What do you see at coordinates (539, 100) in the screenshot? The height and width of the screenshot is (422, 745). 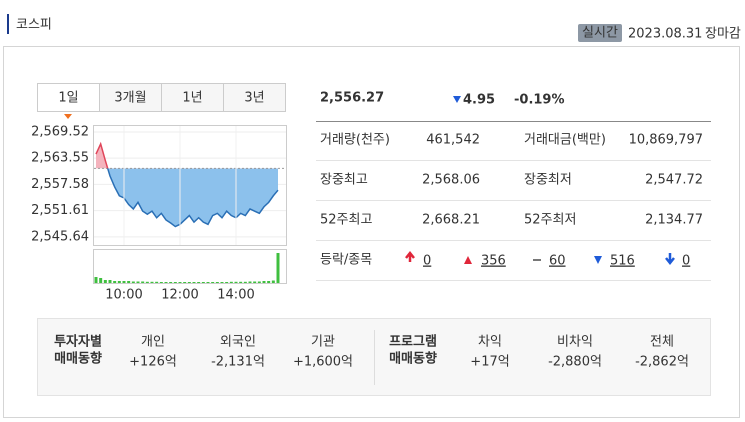 I see `change-pct: -0.19%` at bounding box center [539, 100].